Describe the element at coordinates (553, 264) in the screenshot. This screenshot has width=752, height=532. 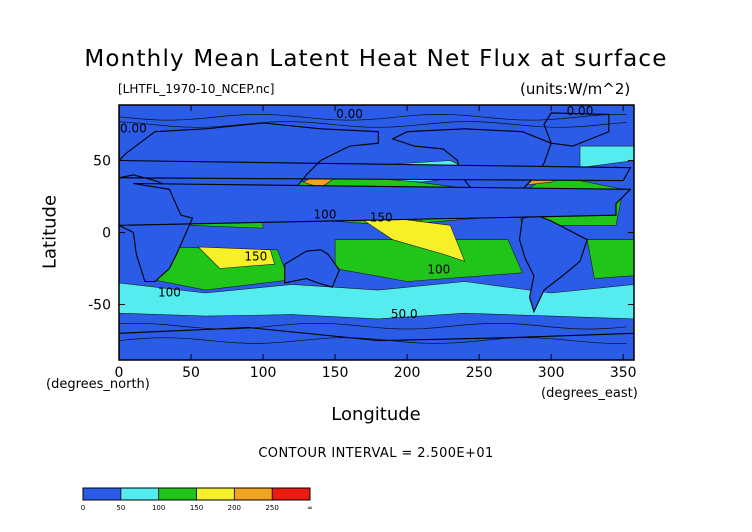
I see `land-south-america` at that location.